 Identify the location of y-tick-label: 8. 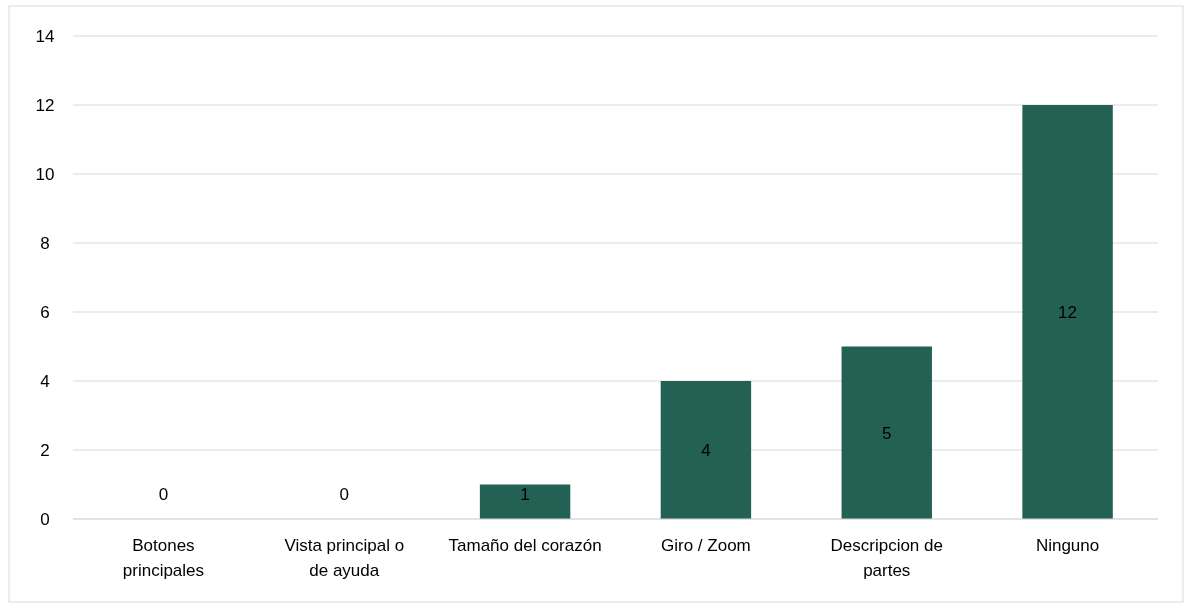
(45, 243).